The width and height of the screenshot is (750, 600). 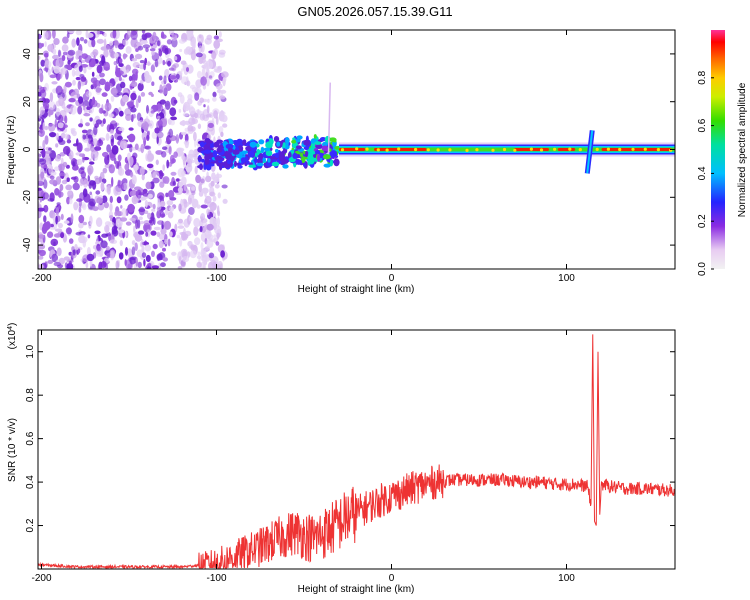 I want to click on x-tick-label: 100, so click(x=566, y=278).